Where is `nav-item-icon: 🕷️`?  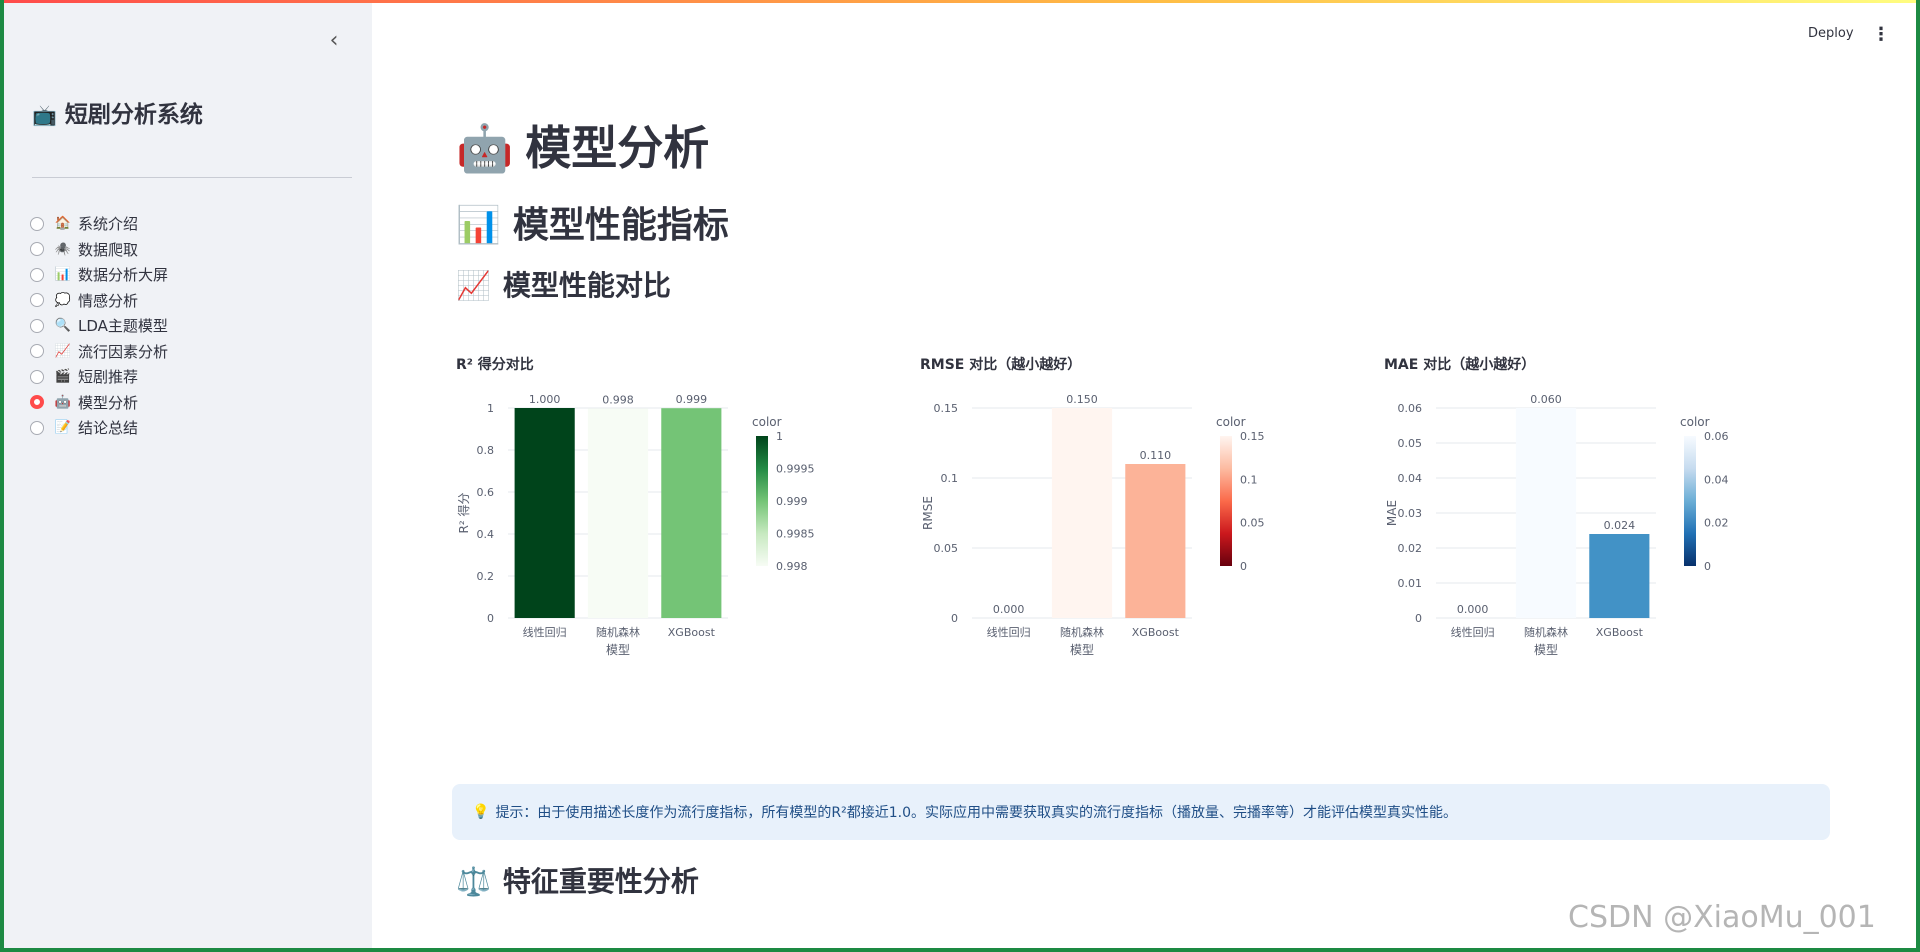 nav-item-icon: 🕷️ is located at coordinates (63, 249).